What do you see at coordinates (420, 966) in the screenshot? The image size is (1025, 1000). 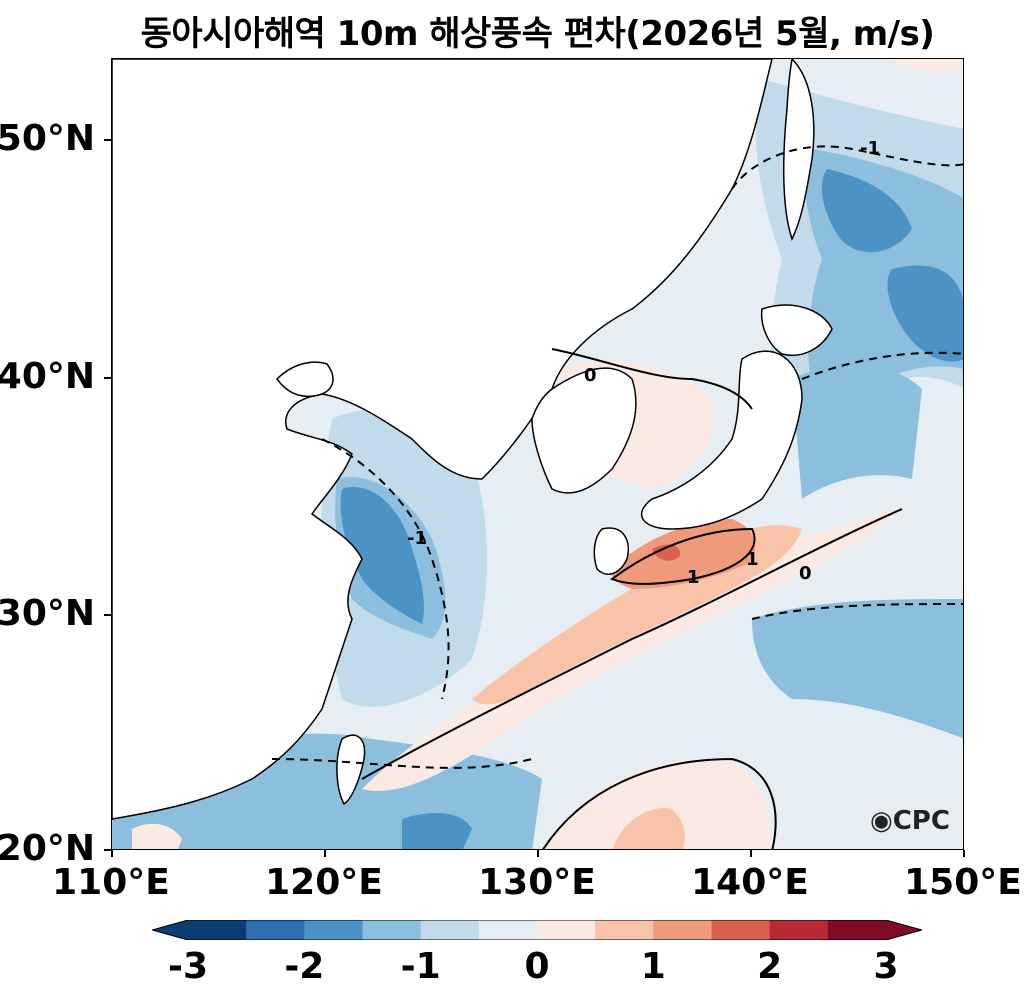 I see `colorbar-tick-label: -1` at bounding box center [420, 966].